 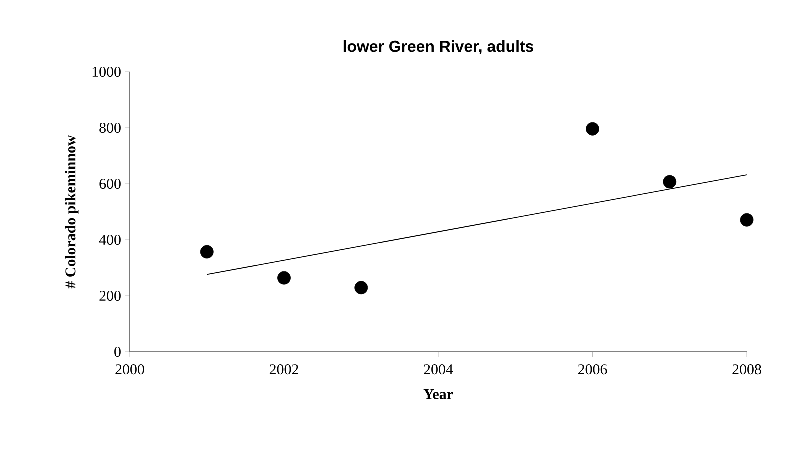 I want to click on x-tick-label: 2000, so click(x=130, y=369).